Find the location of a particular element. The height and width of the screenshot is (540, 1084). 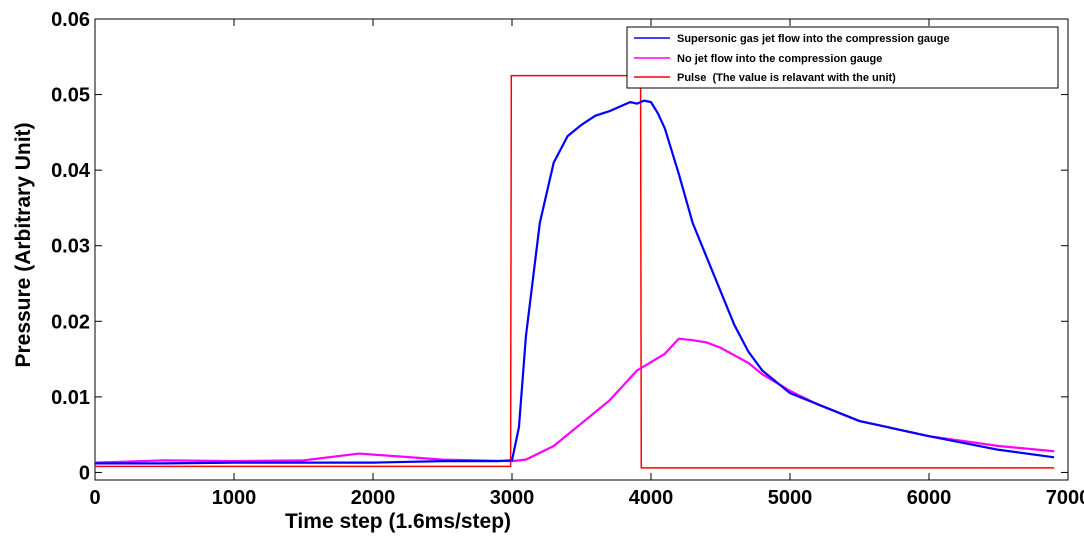

y-tick-label: 0.06 is located at coordinates (70, 20).